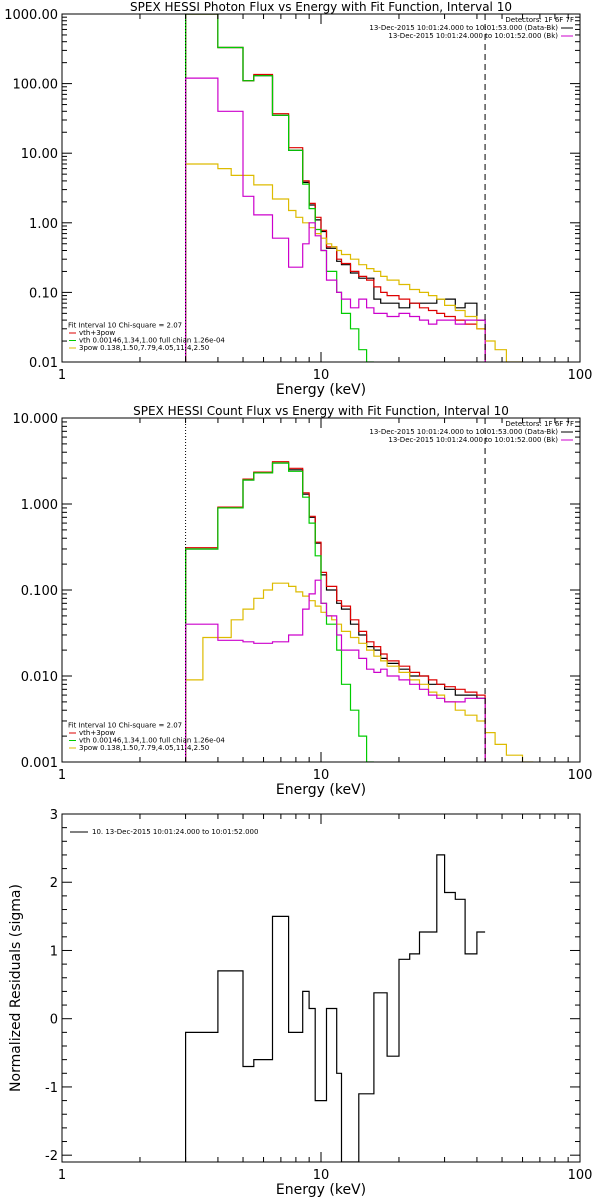 Image resolution: width=600 pixels, height=1200 pixels. Describe the element at coordinates (43, 293) in the screenshot. I see `y-tick-label: 0.10` at that location.